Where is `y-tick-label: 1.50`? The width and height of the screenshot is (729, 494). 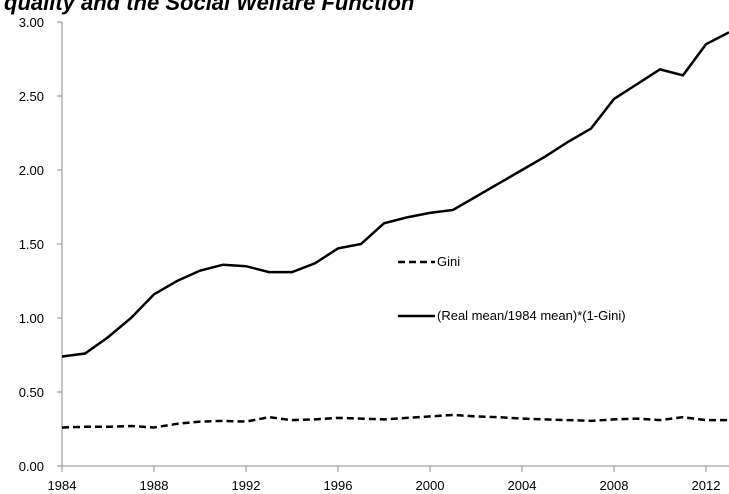 y-tick-label: 1.50 is located at coordinates (31, 244).